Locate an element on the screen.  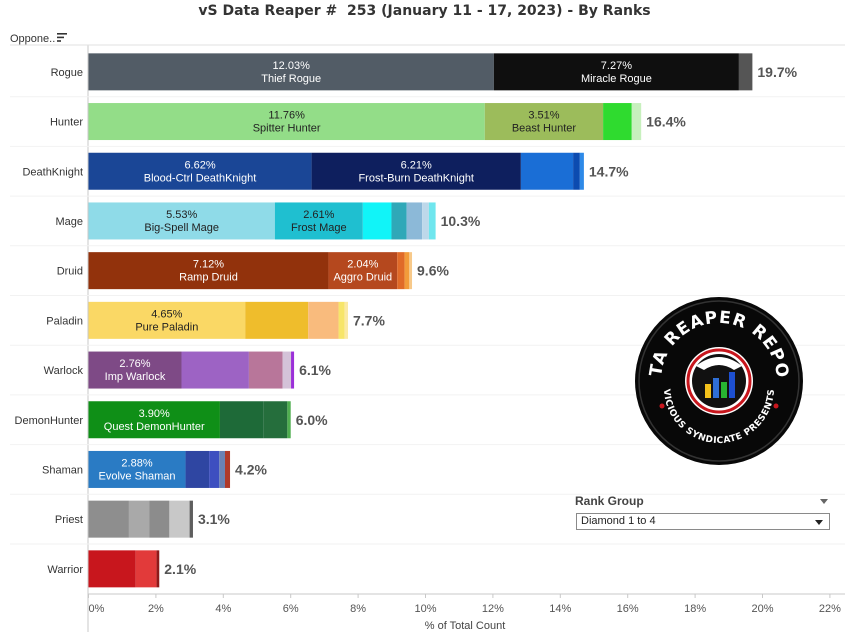
segment-value-label: 3.90% is located at coordinates (154, 414).